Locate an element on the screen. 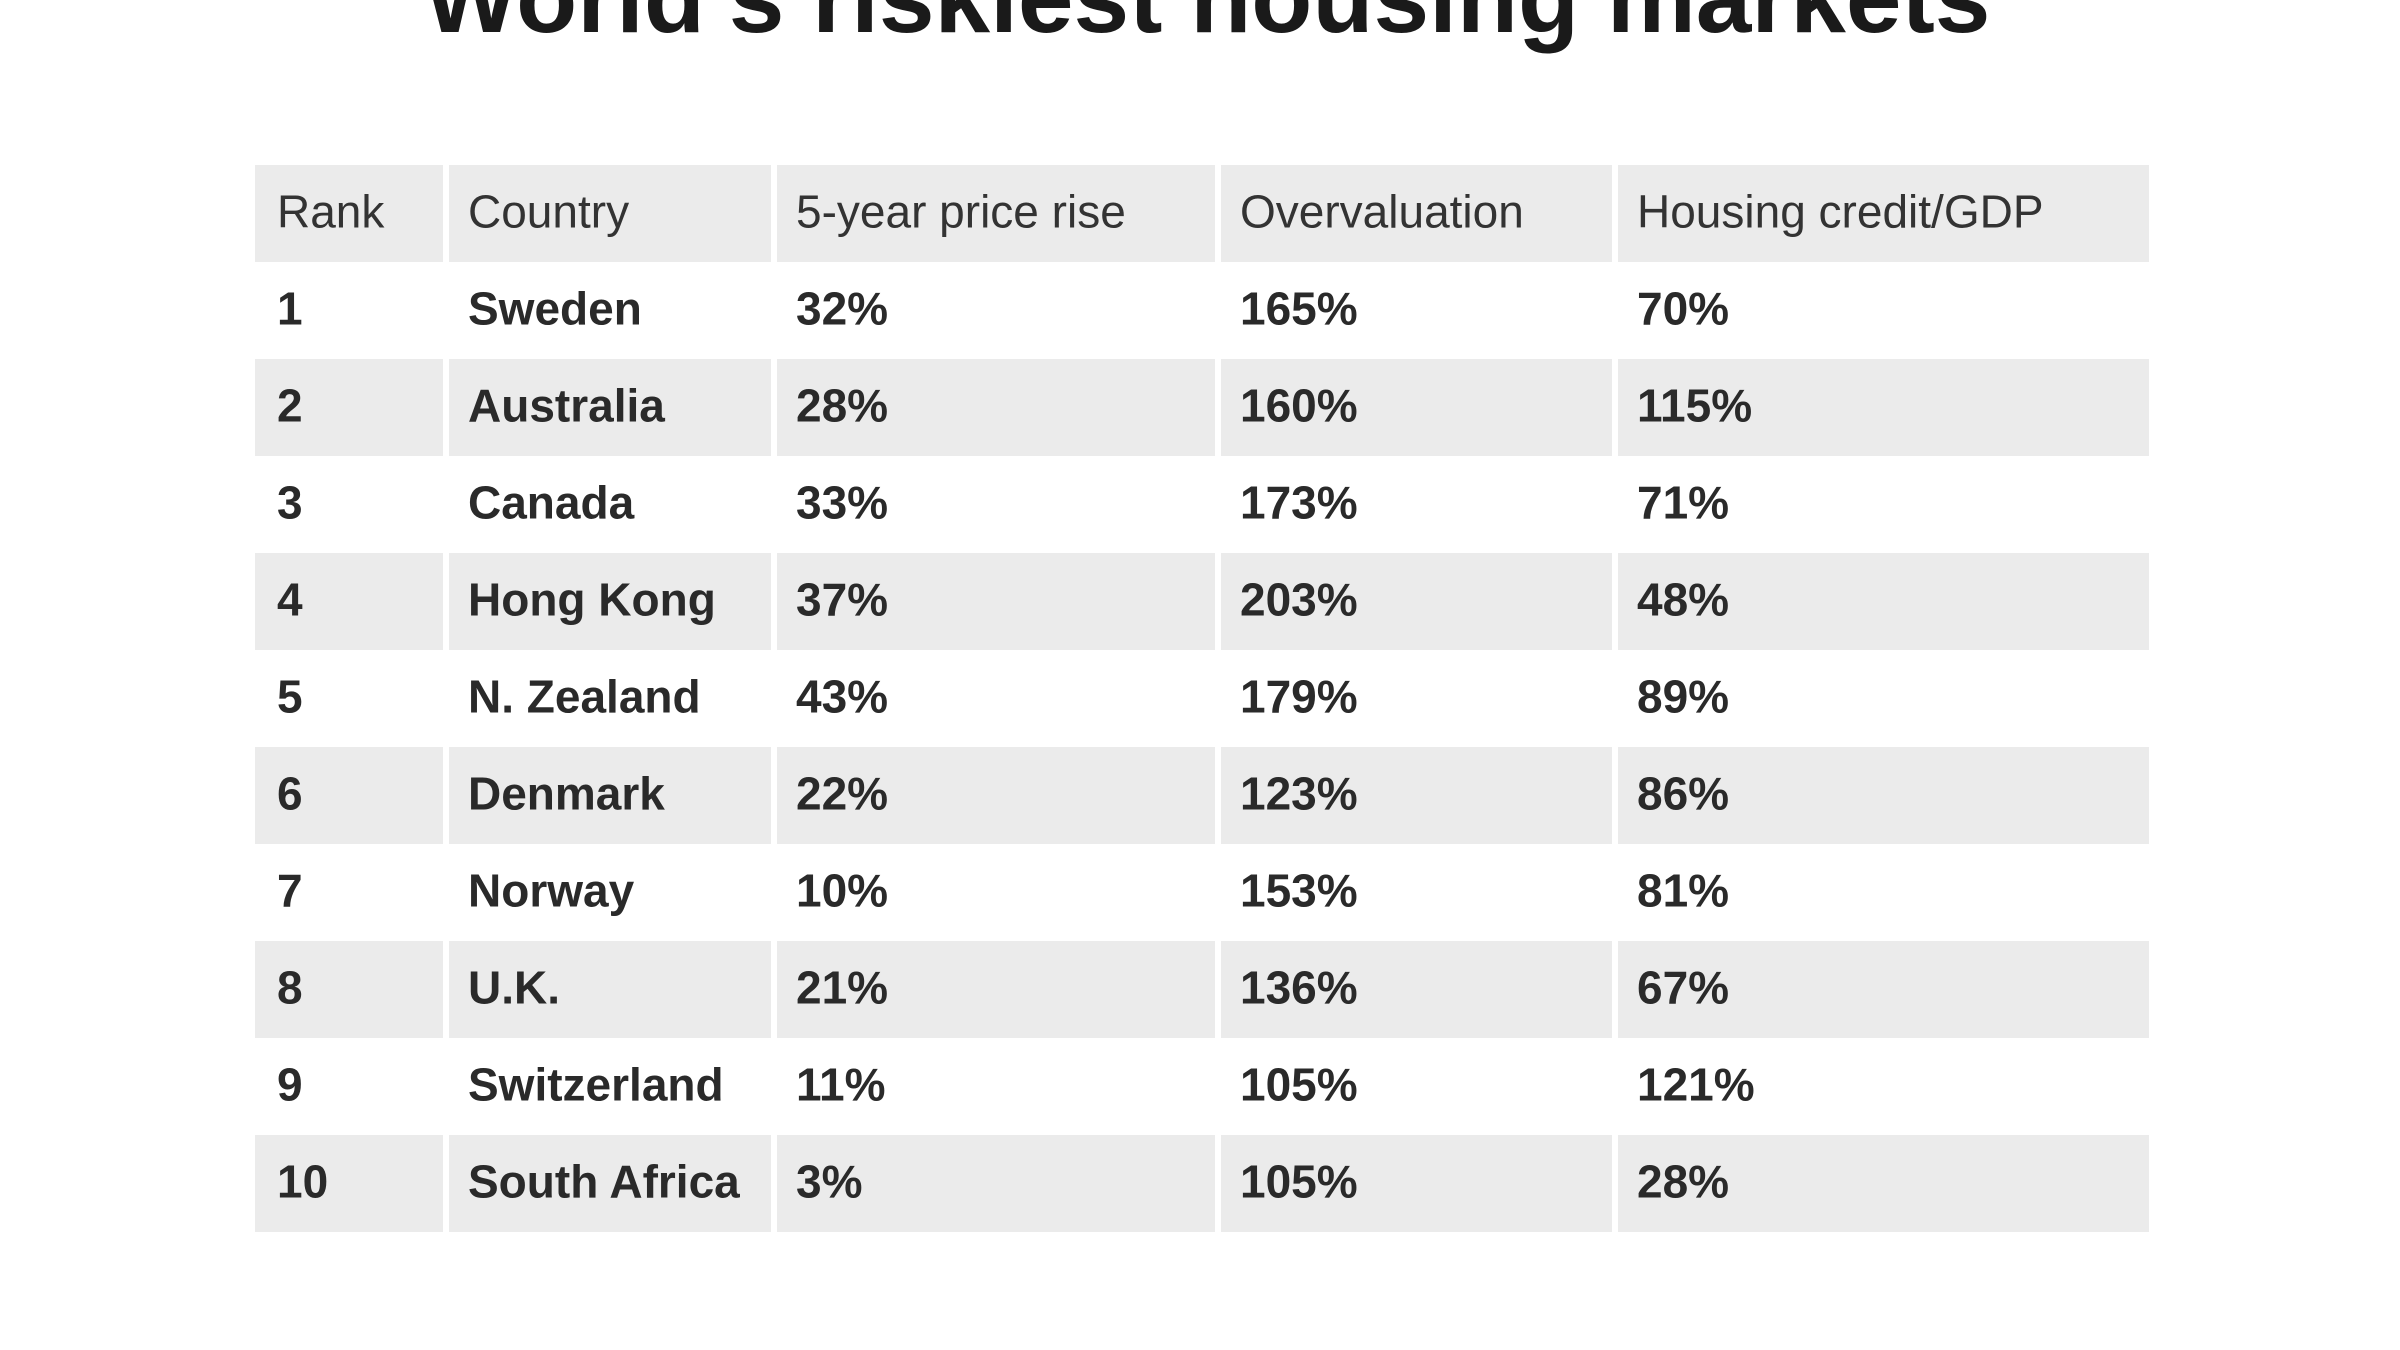 This screenshot has height=1350, width=2400. cell-text: 7 is located at coordinates (290, 891).